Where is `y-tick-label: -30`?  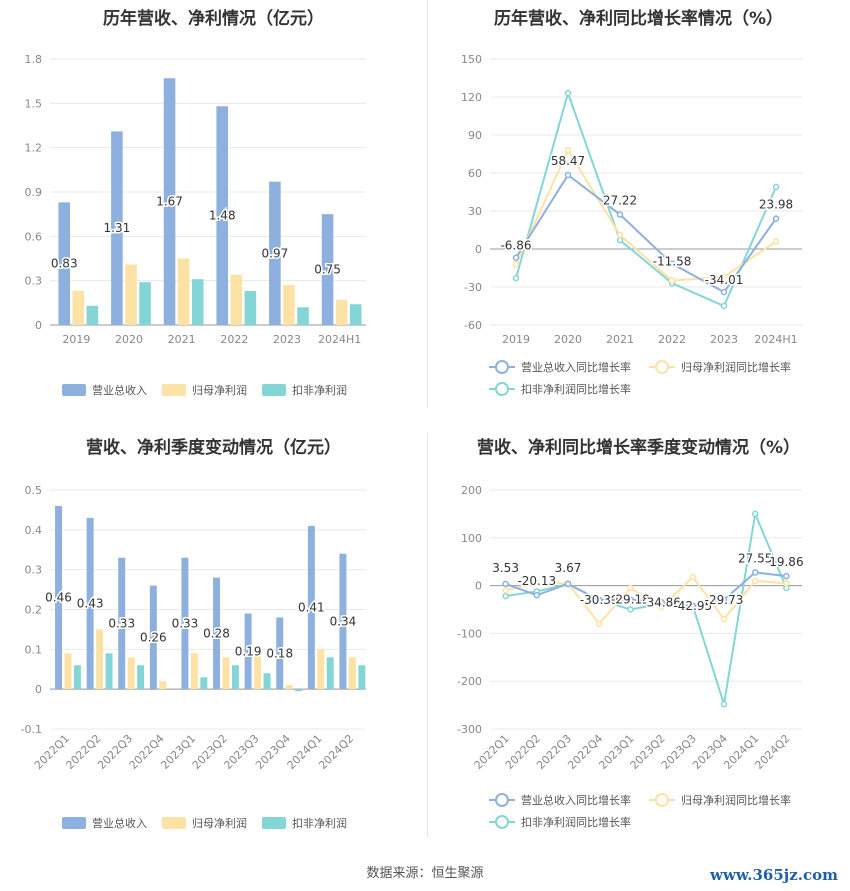 y-tick-label: -30 is located at coordinates (473, 287).